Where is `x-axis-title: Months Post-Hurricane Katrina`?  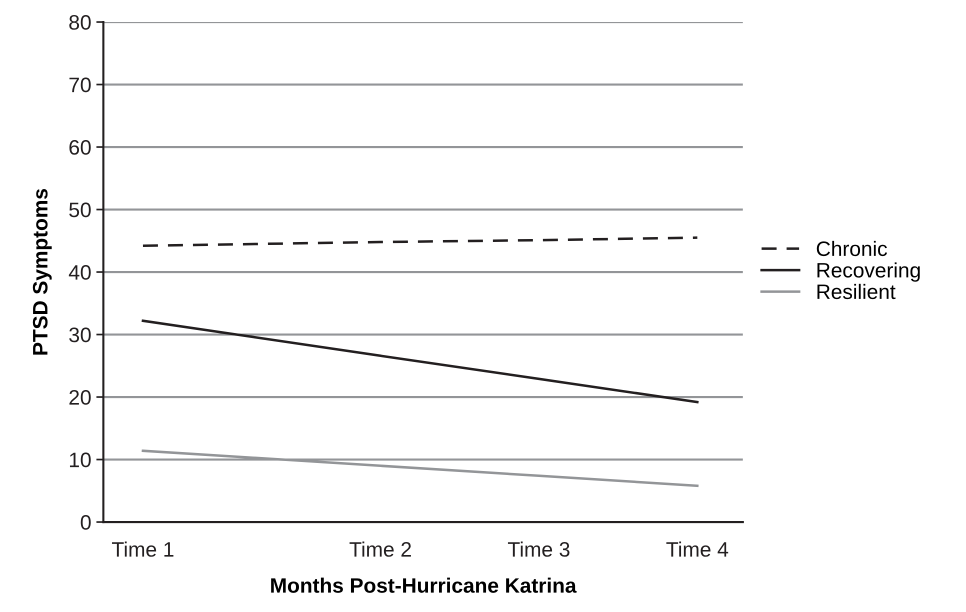
x-axis-title: Months Post-Hurricane Katrina is located at coordinates (424, 585).